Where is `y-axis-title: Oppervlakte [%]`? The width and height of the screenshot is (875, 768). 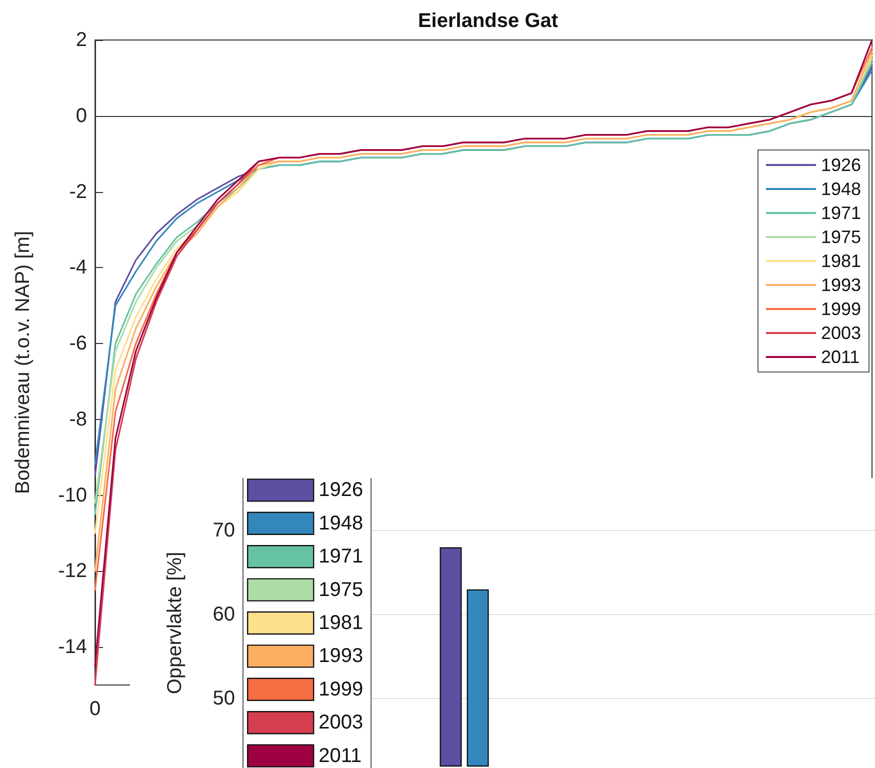 y-axis-title: Oppervlakte [%] is located at coordinates (175, 623).